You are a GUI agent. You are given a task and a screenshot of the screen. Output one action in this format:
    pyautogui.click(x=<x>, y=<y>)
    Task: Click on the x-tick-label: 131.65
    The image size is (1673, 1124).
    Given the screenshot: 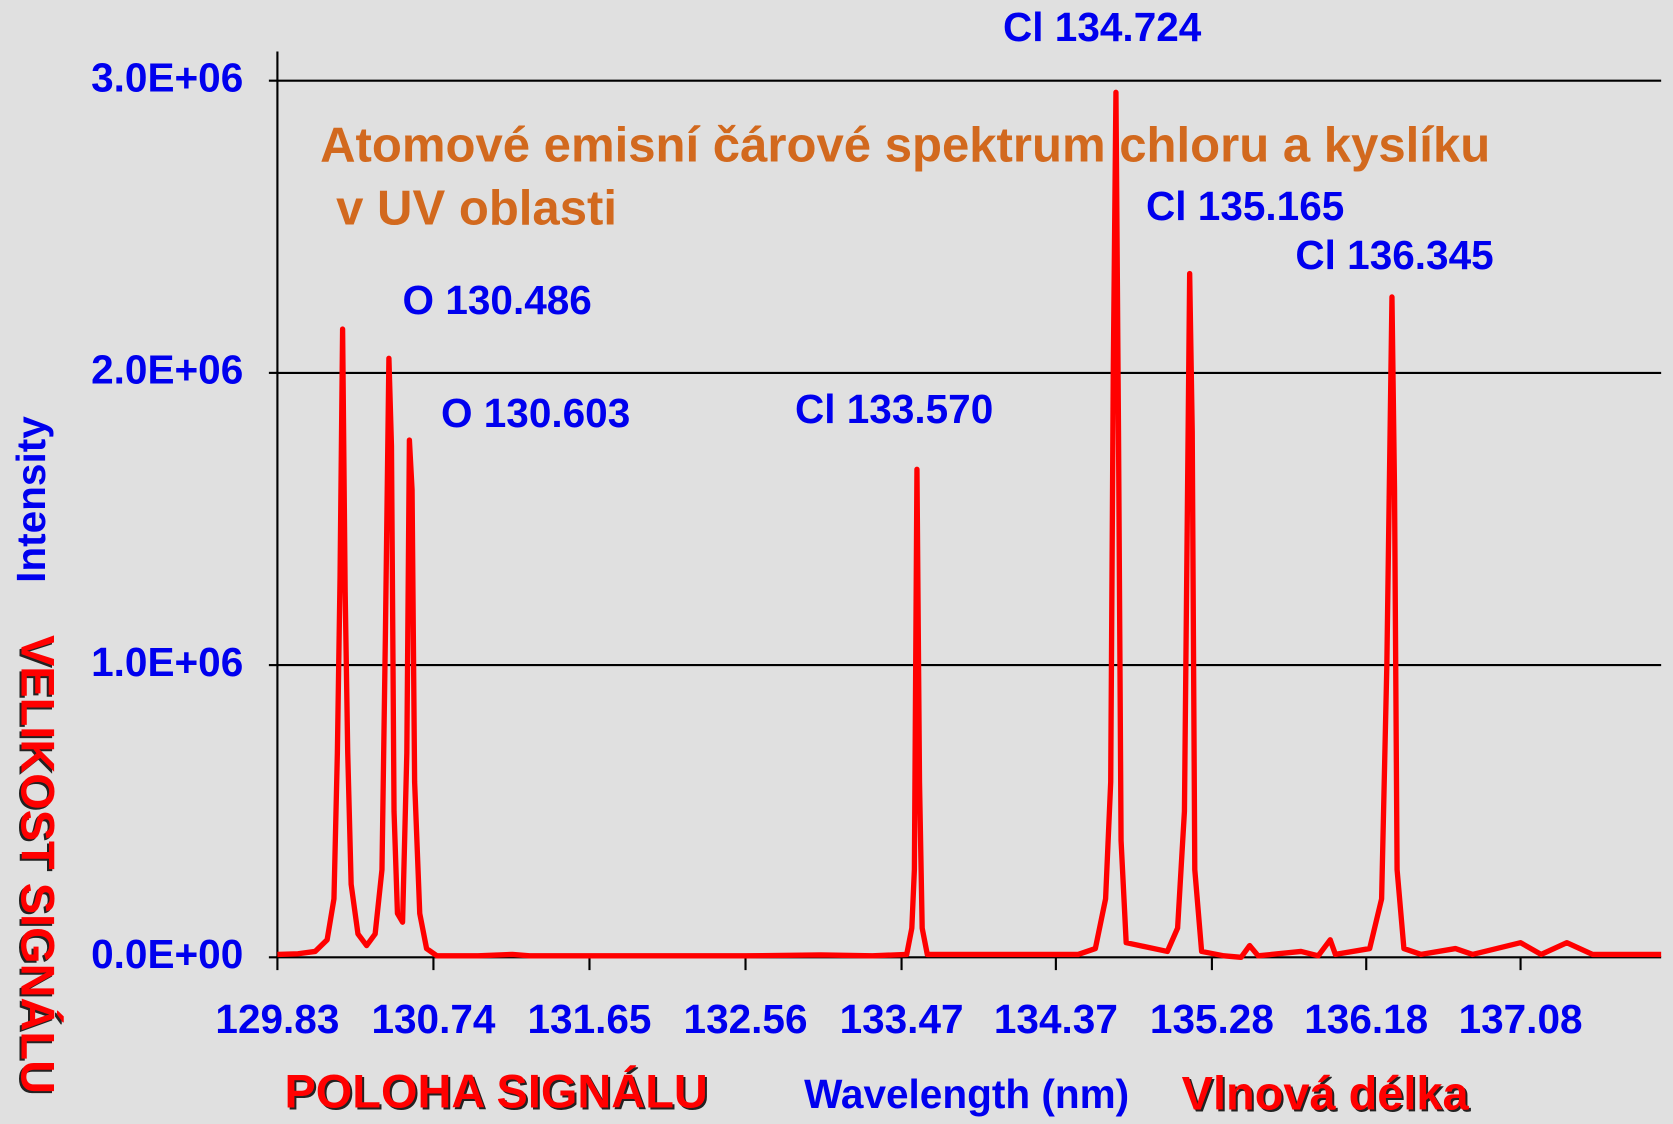 What is the action you would take?
    pyautogui.click(x=589, y=1019)
    